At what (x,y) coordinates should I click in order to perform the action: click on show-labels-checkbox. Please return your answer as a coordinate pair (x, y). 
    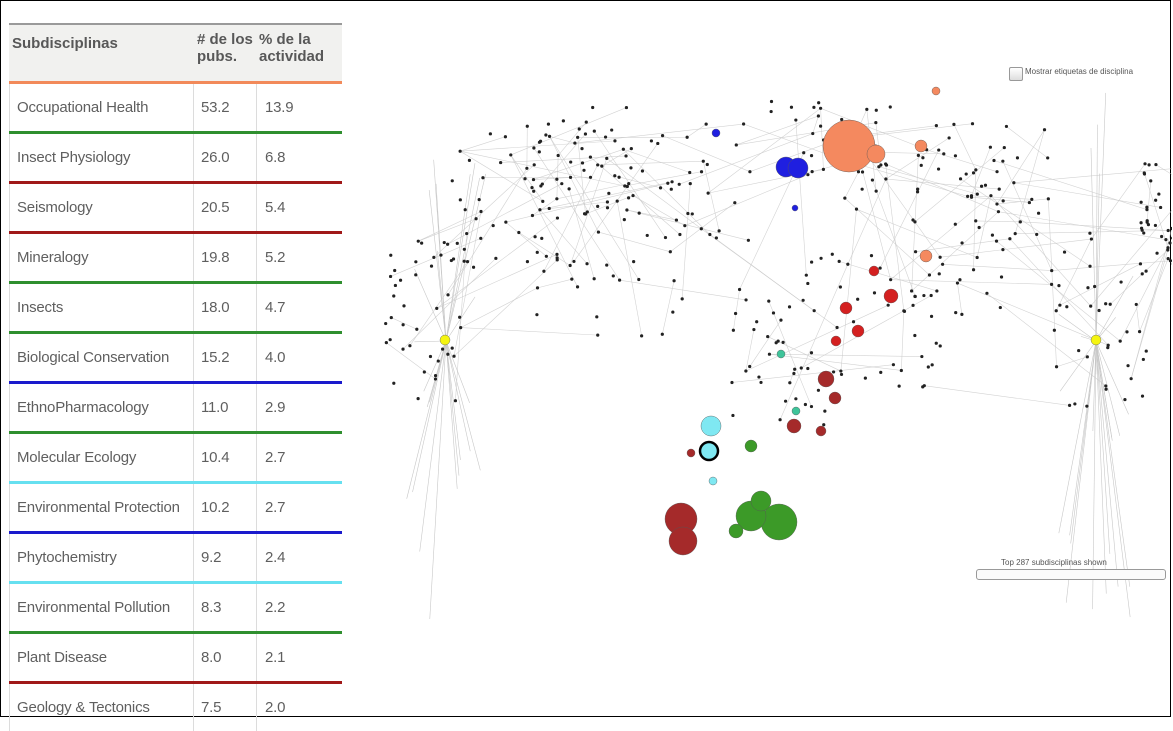
    Looking at the image, I should click on (1016, 74).